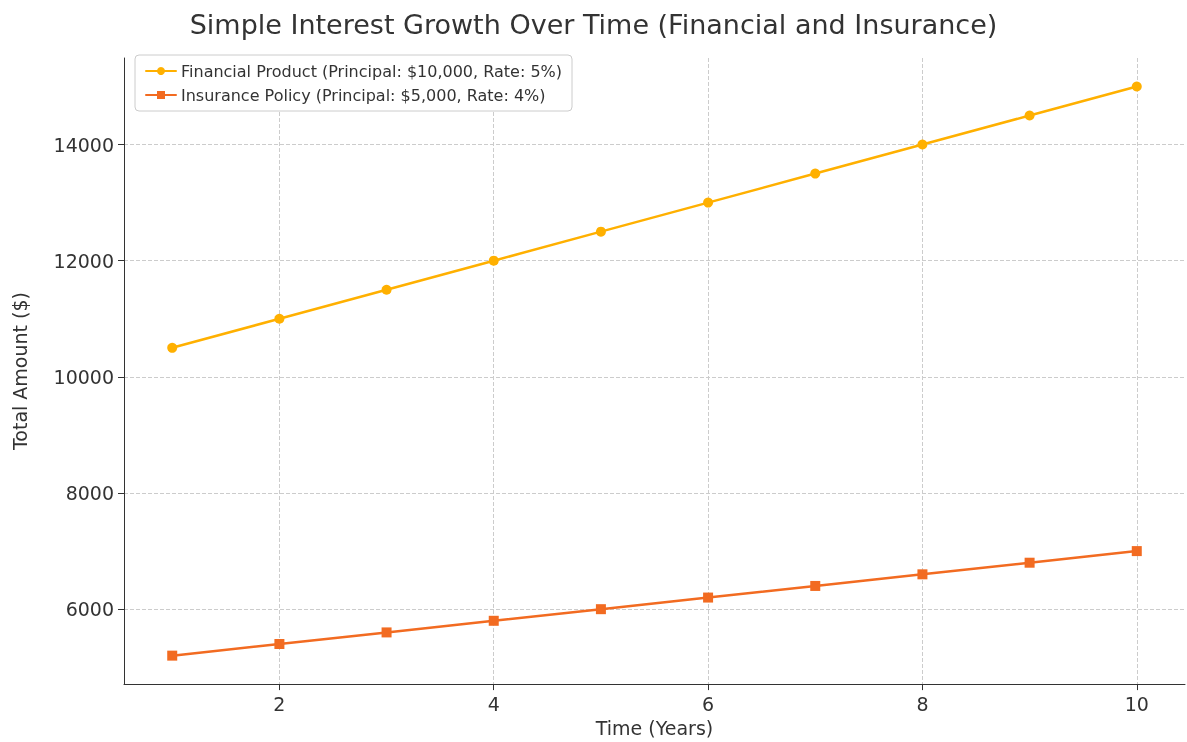  I want to click on x-tick-label: 4, so click(493, 703).